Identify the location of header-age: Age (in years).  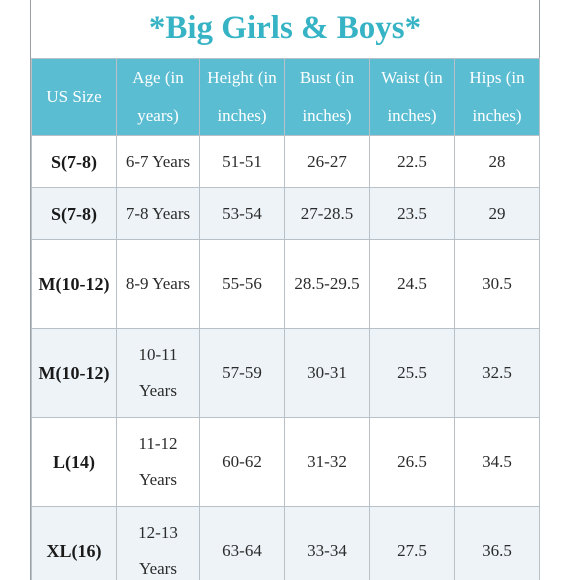
(158, 97).